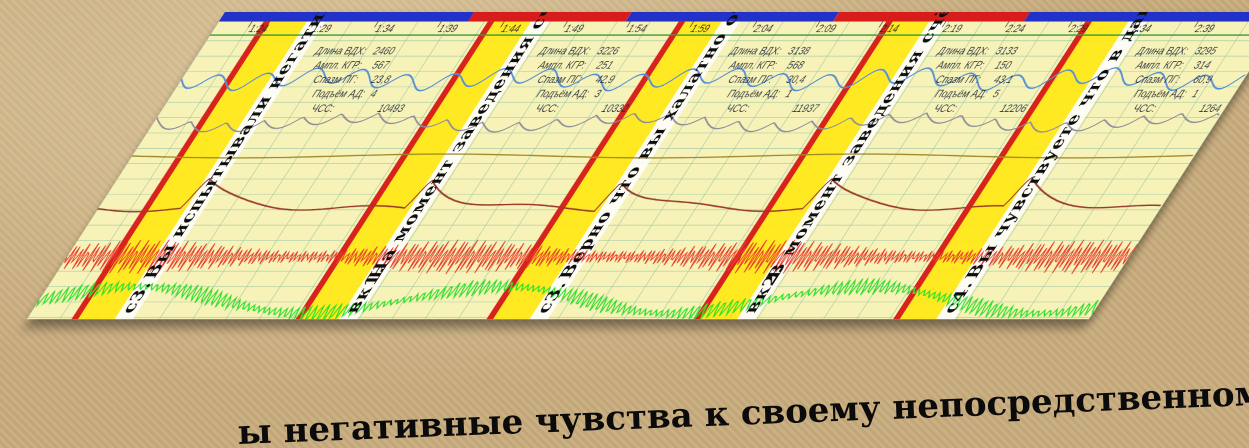  Describe the element at coordinates (597, 95) in the screenshot. I see `stat-value-ad: 3` at that location.